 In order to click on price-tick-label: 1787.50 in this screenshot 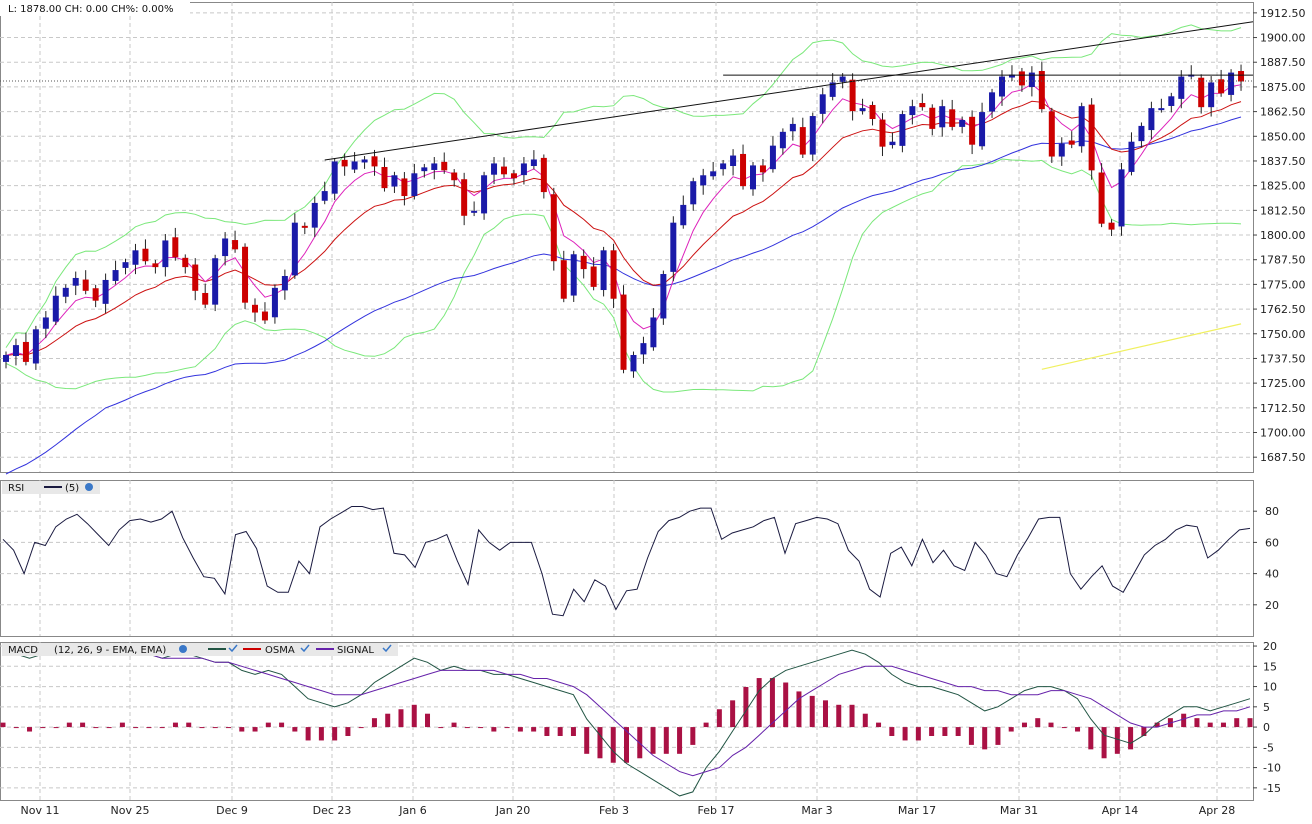, I will do `click(1283, 260)`.